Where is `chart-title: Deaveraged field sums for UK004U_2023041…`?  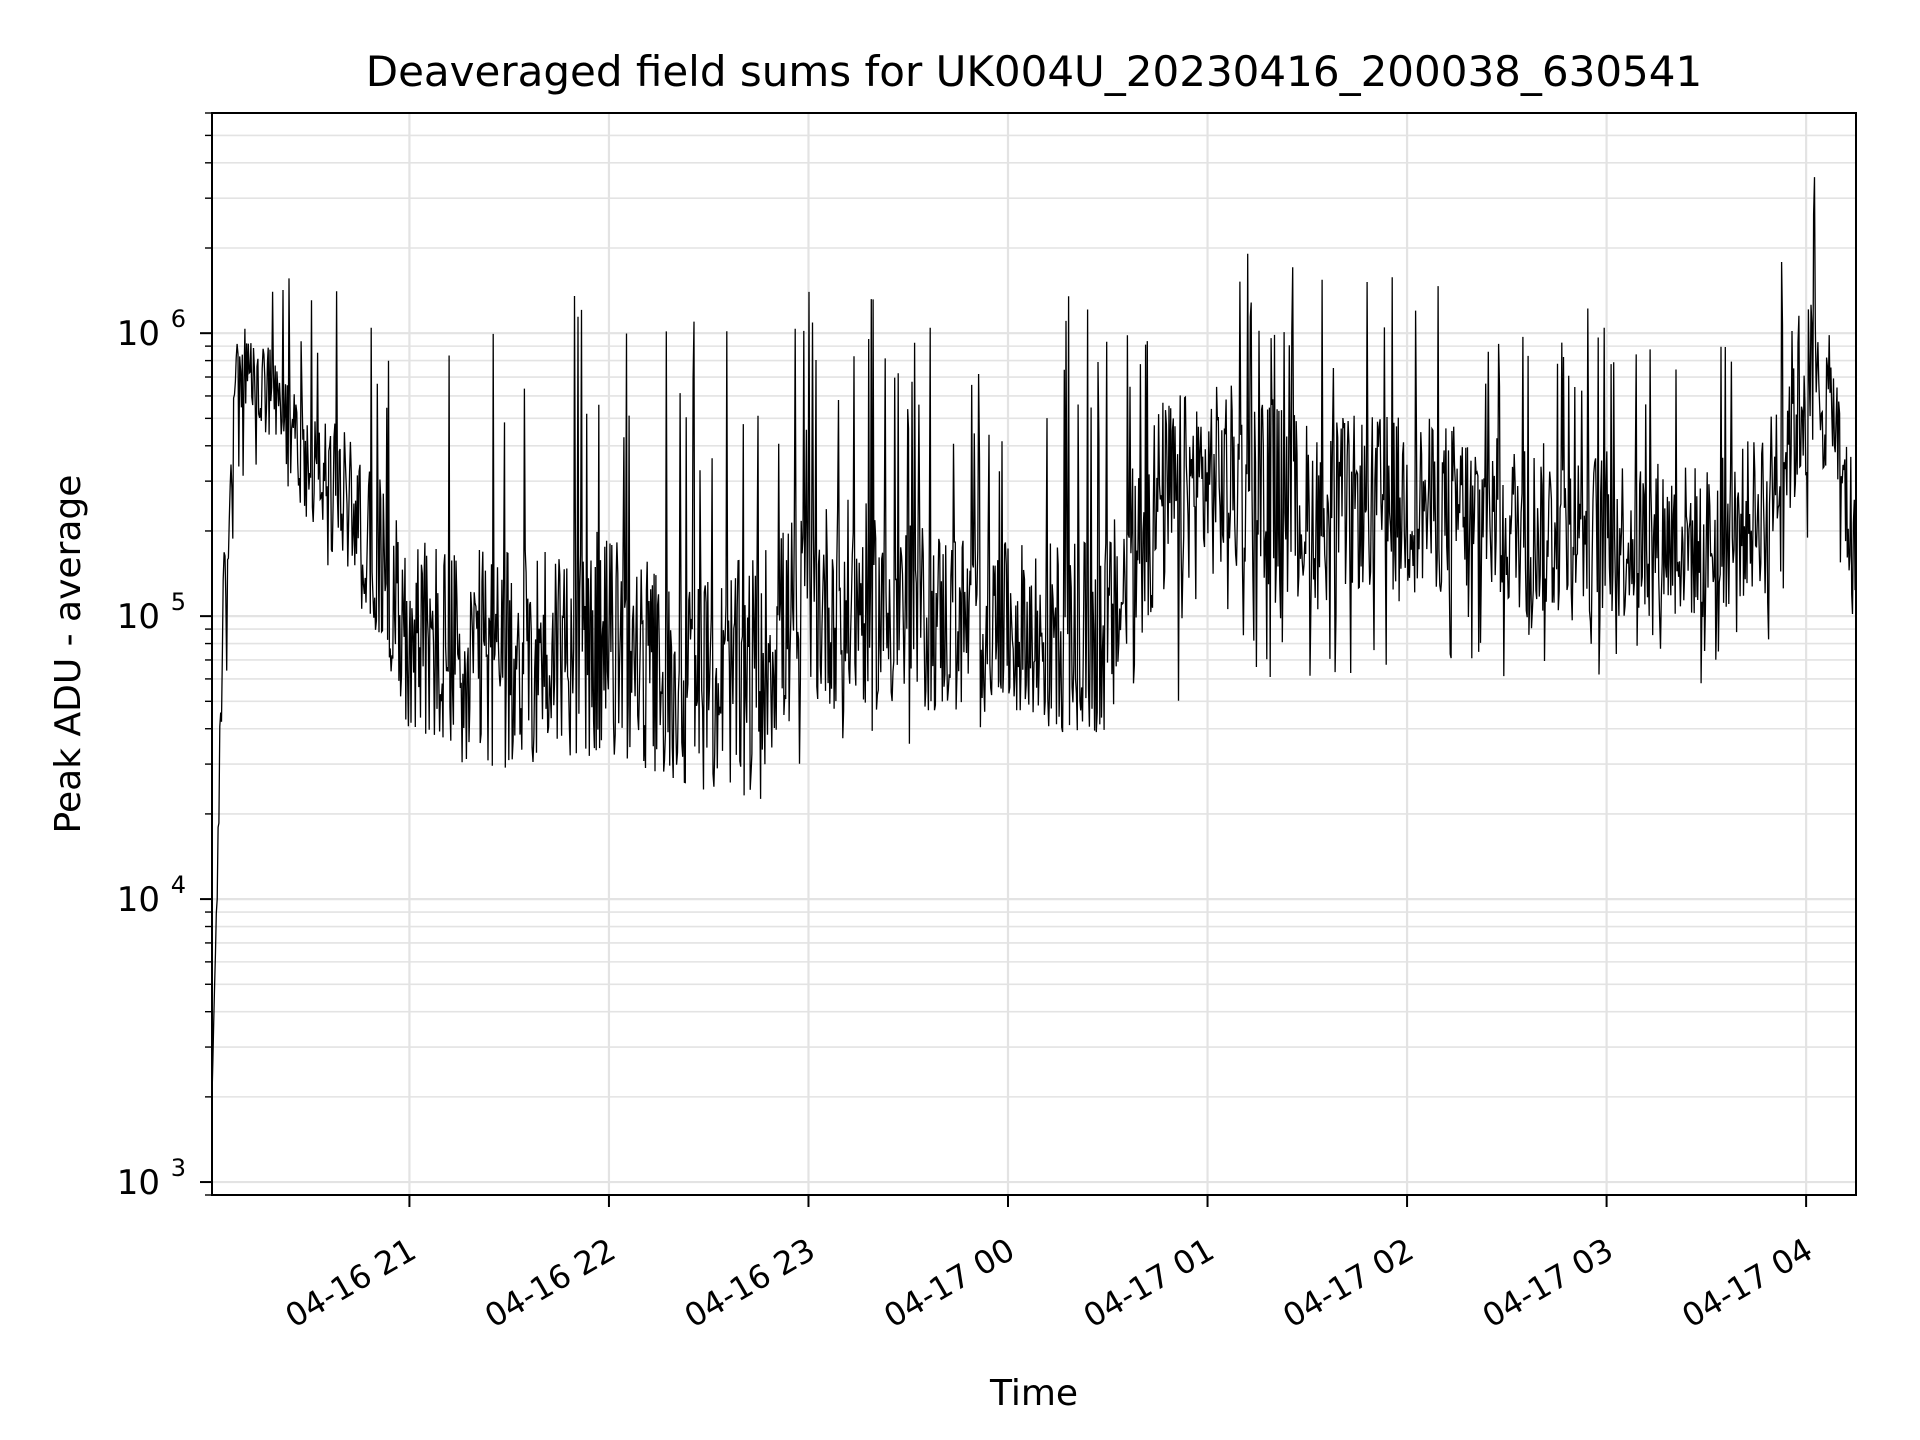
chart-title: Deaveraged field sums for UK004U_2023041… is located at coordinates (1034, 71).